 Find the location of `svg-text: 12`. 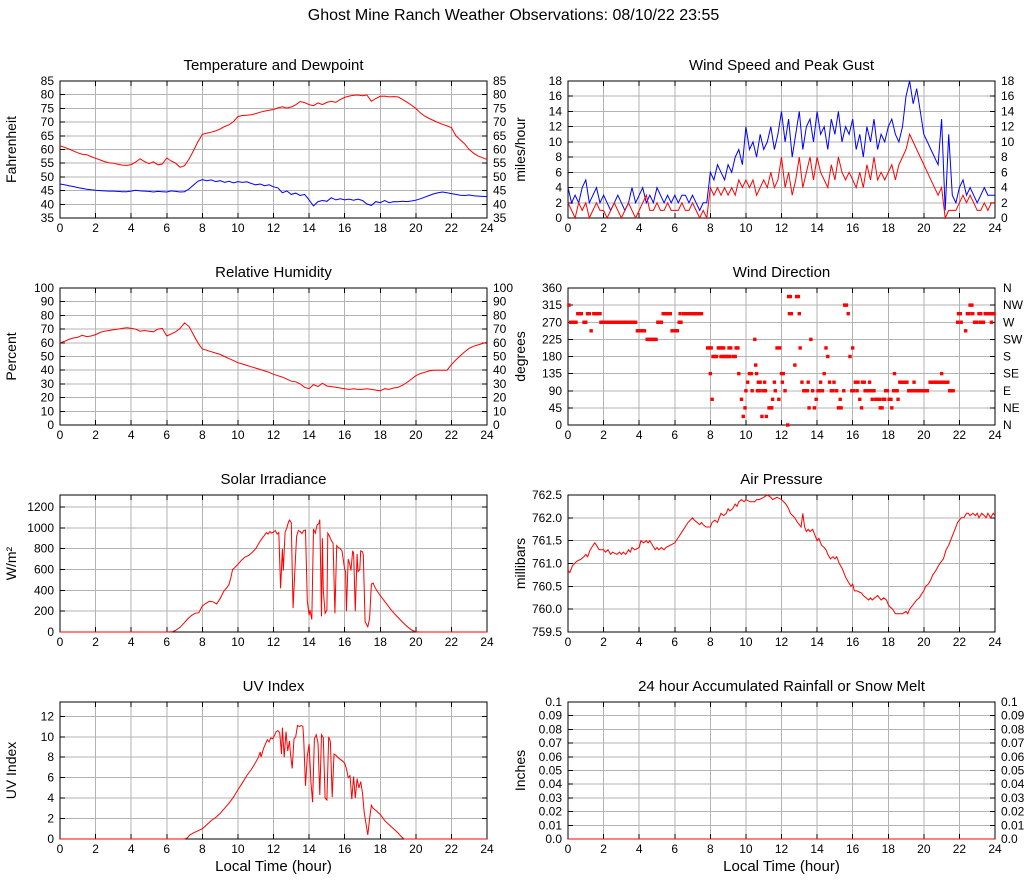

svg-text: 12 is located at coordinates (782, 642).